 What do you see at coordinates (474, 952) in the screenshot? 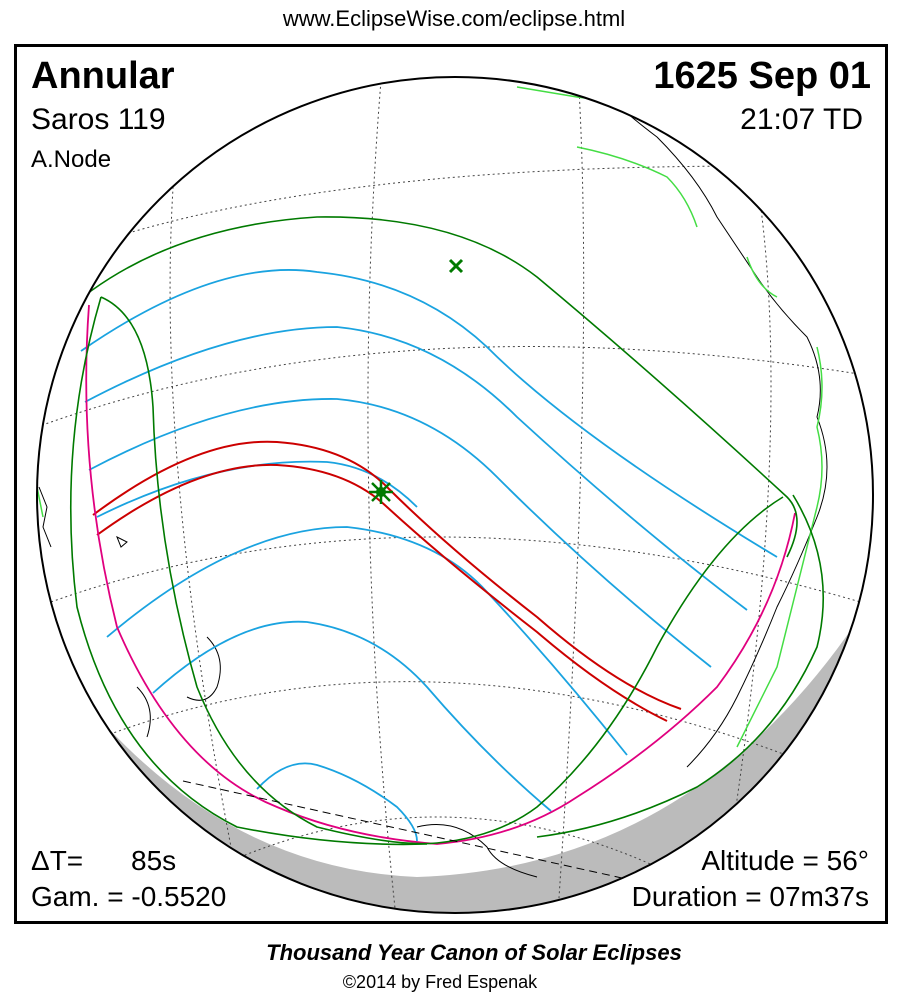
I see `canon-title: Thousand Year Canon of Solar Eclipses` at bounding box center [474, 952].